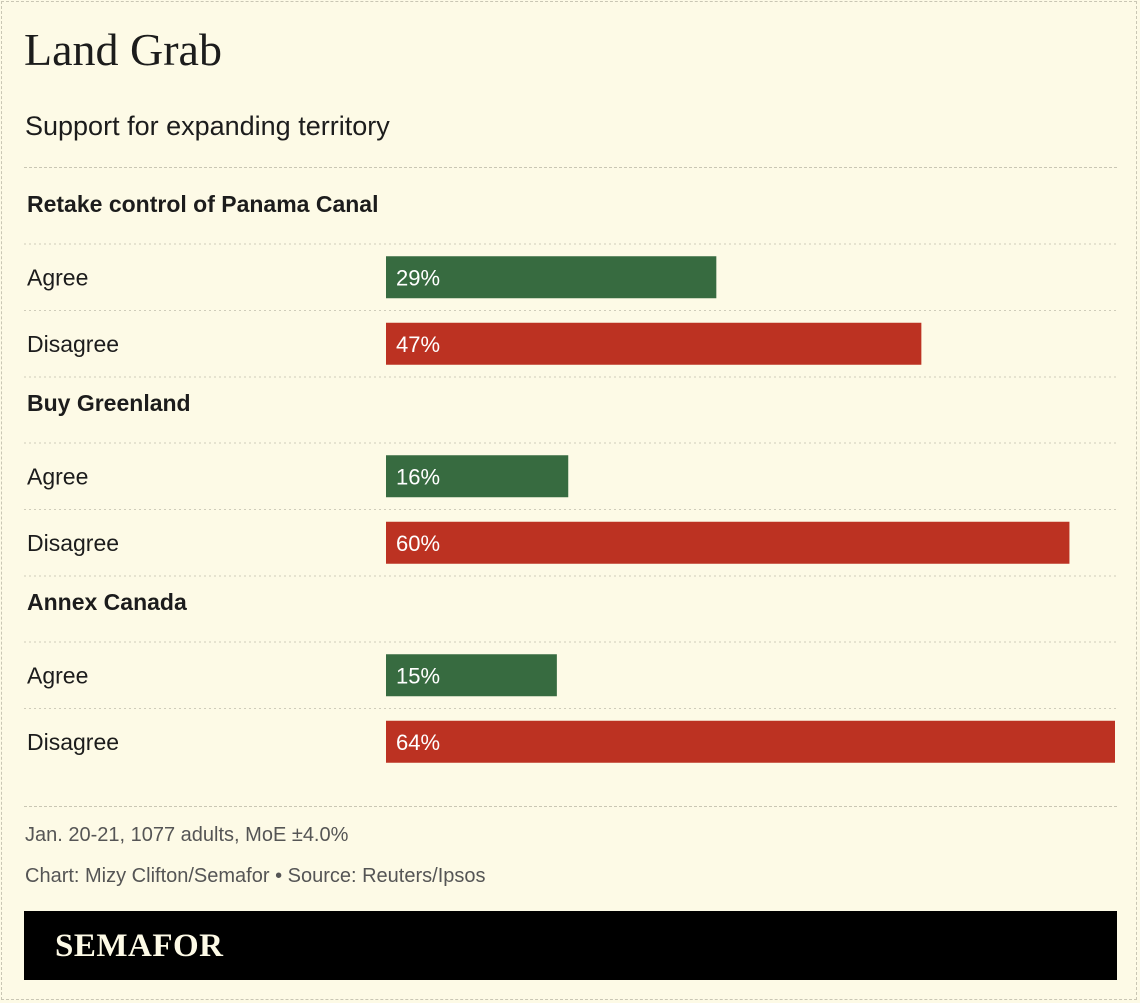 The height and width of the screenshot is (1003, 1140). I want to click on brand-footer: SEMAFOR, so click(570, 945).